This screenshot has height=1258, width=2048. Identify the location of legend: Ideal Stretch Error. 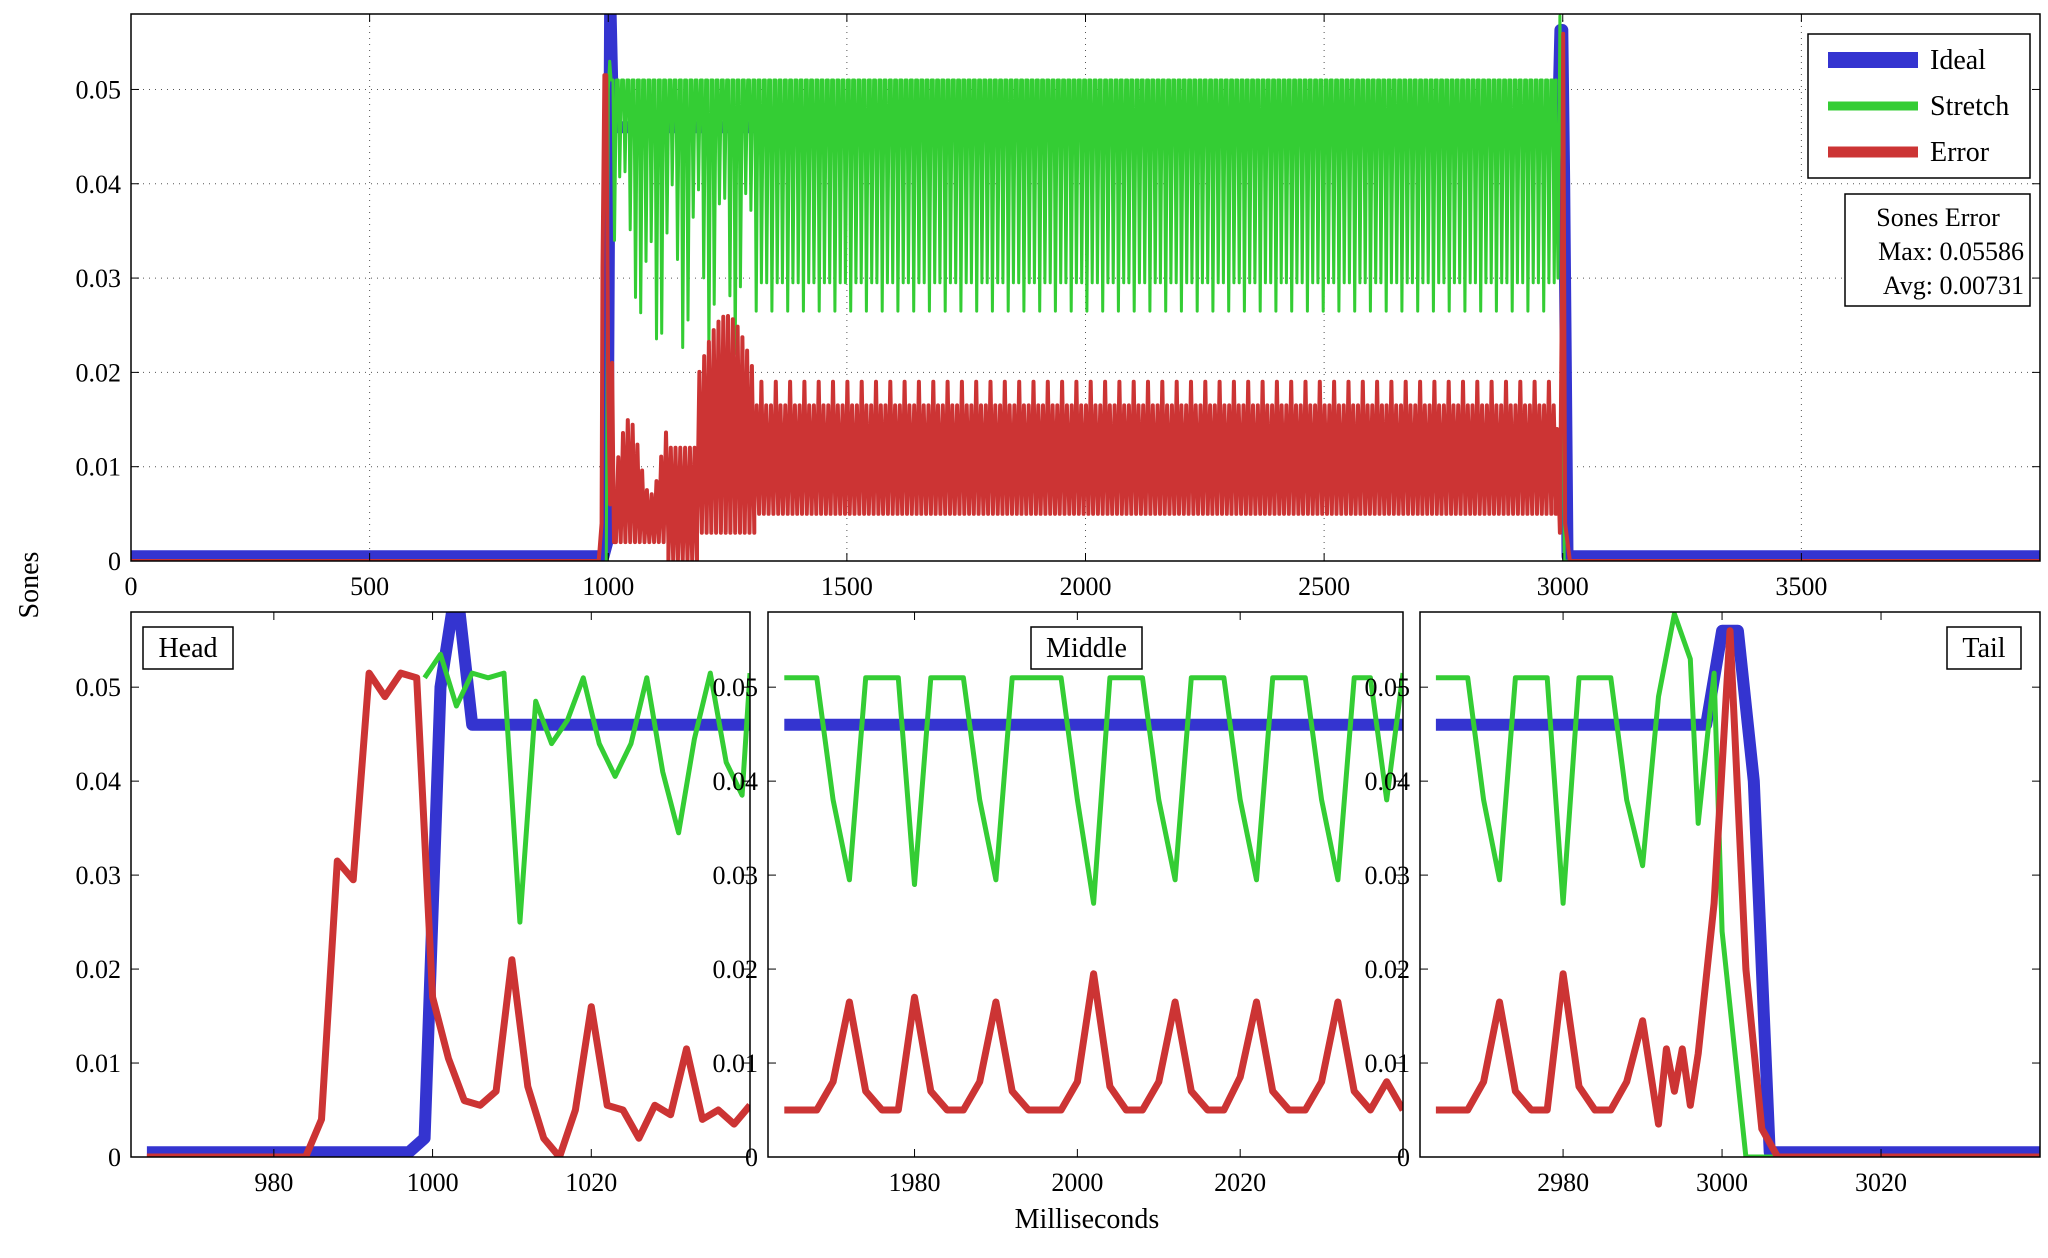
(1919, 106).